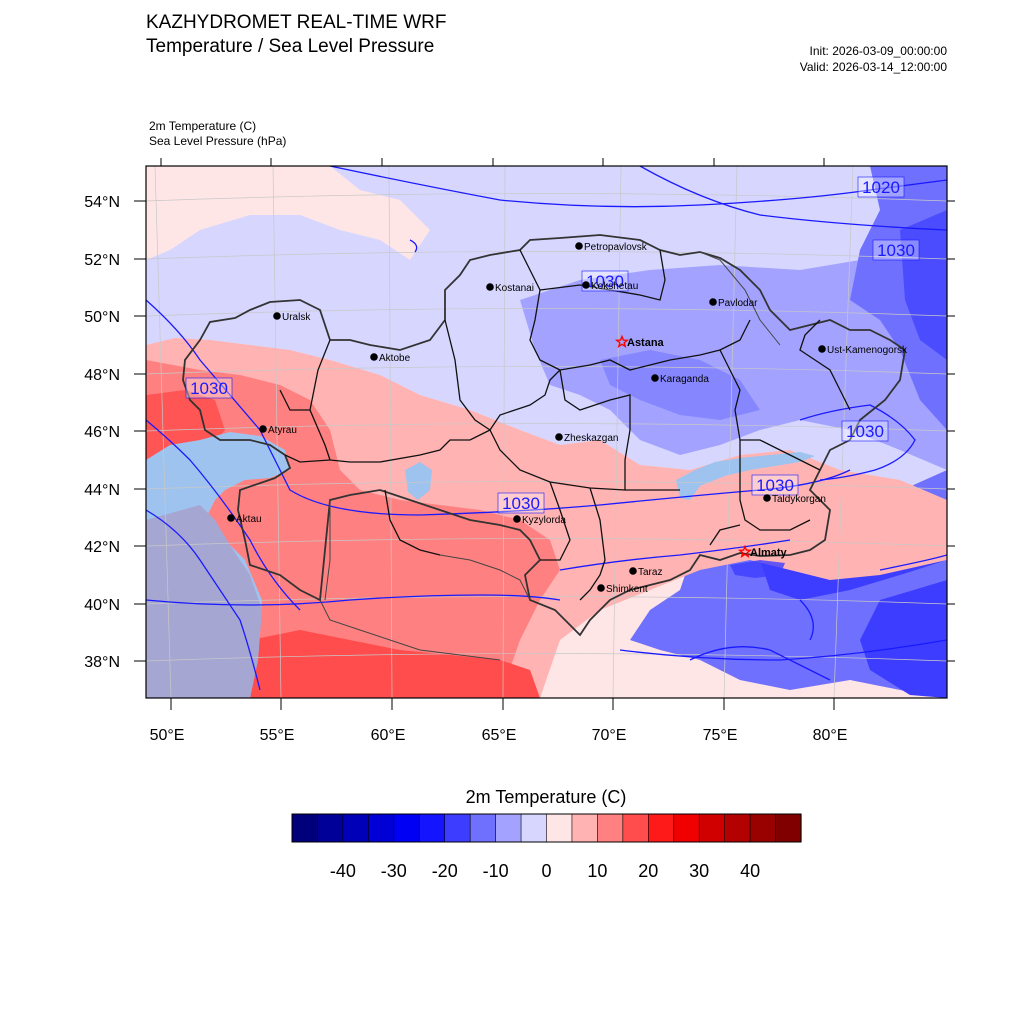  What do you see at coordinates (102, 317) in the screenshot?
I see `lat-tick-label: 50°N` at bounding box center [102, 317].